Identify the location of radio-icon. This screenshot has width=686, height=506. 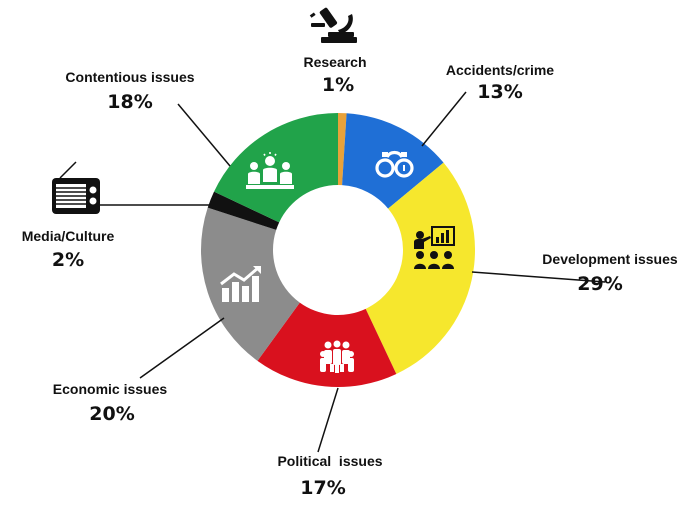
(76, 187).